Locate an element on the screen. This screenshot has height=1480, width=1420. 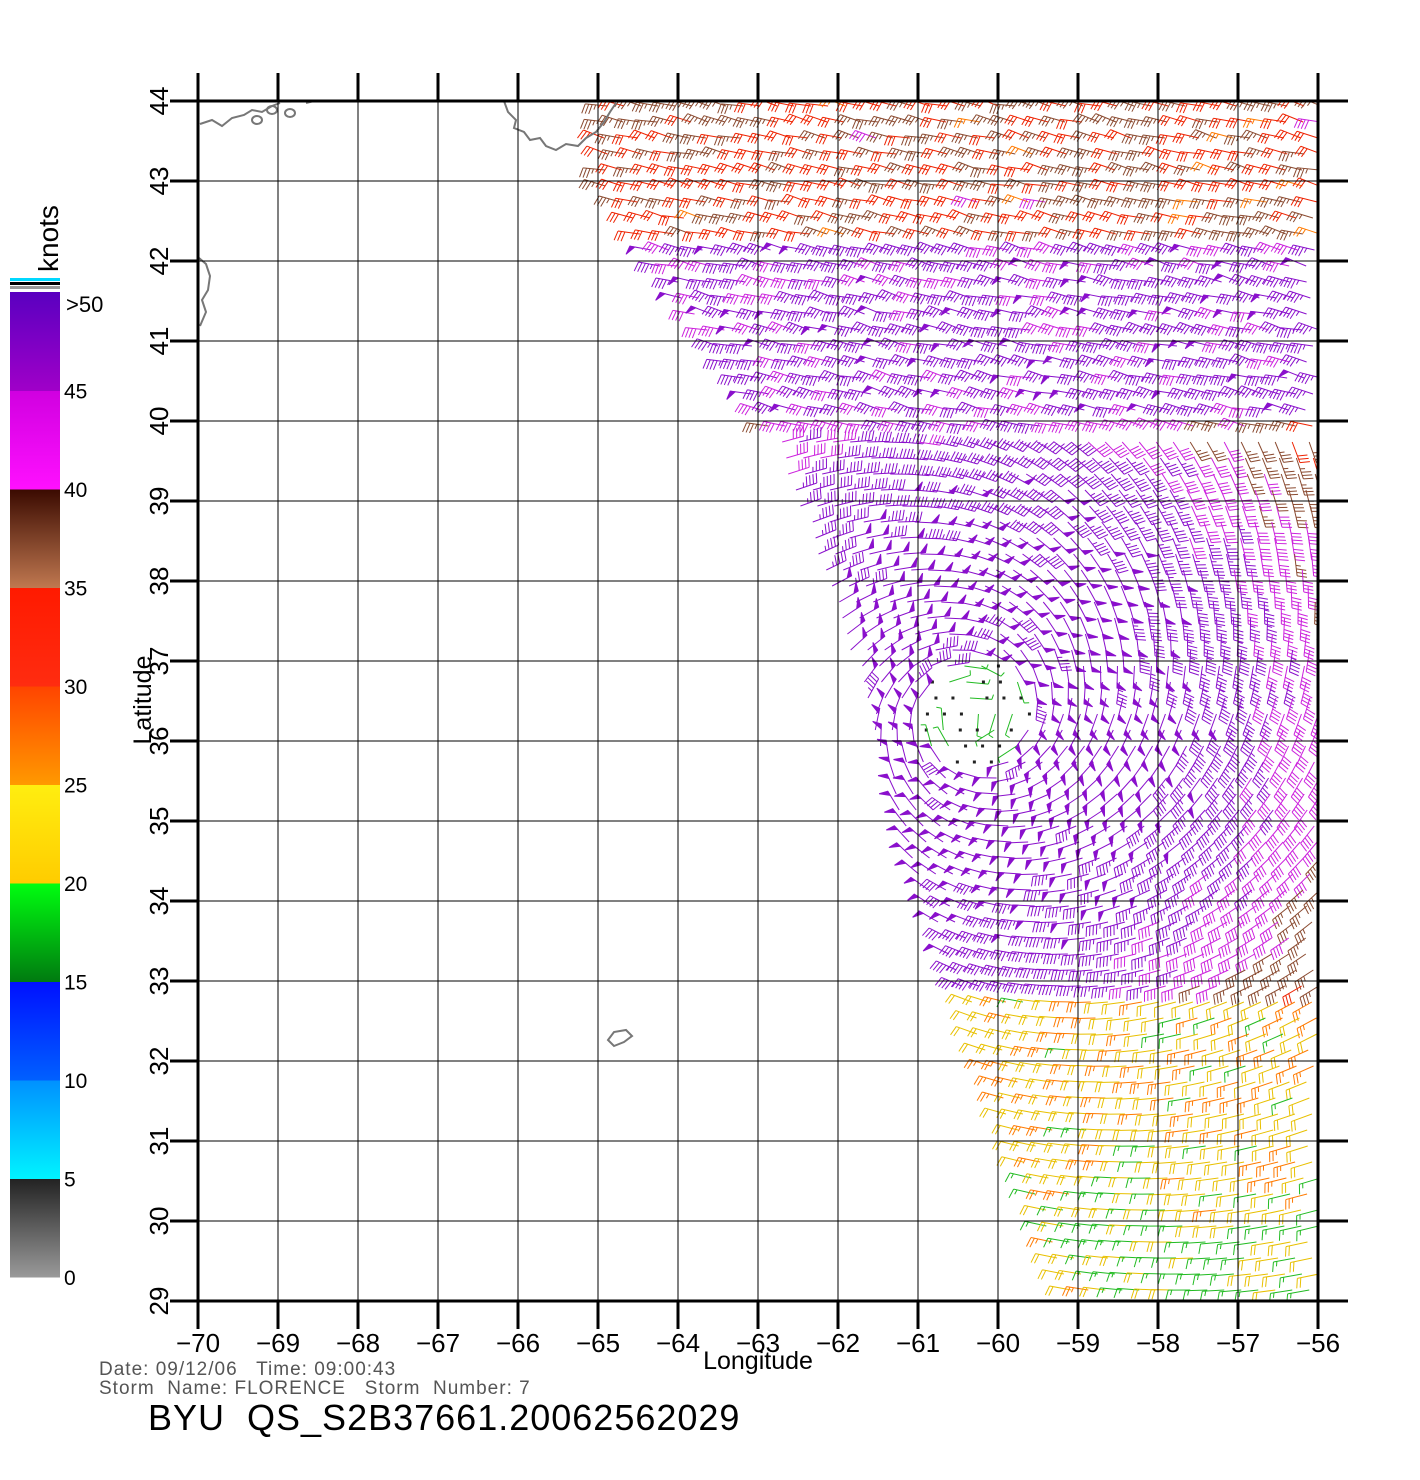
barb-pennant is located at coordinates (867, 389).